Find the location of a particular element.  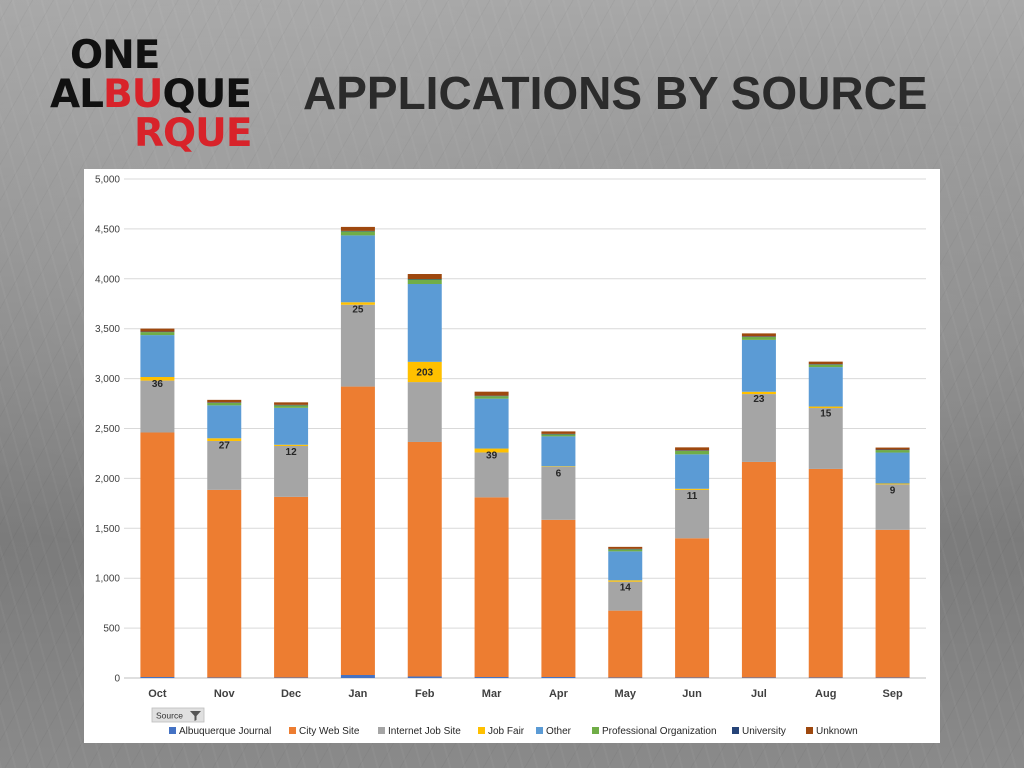

legend-label: Other is located at coordinates (559, 731).